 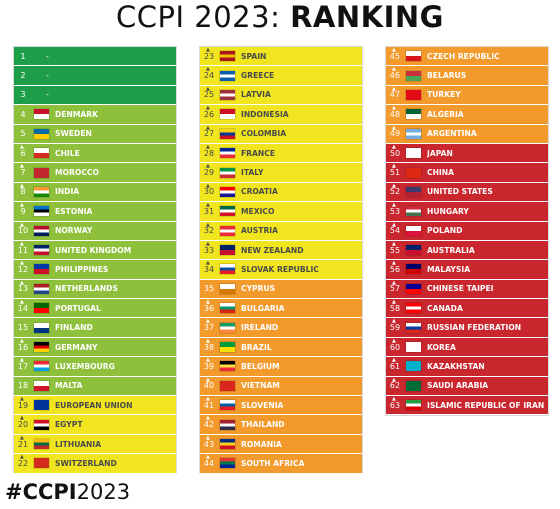 What do you see at coordinates (395, 250) in the screenshot?
I see `rank-number: 55` at bounding box center [395, 250].